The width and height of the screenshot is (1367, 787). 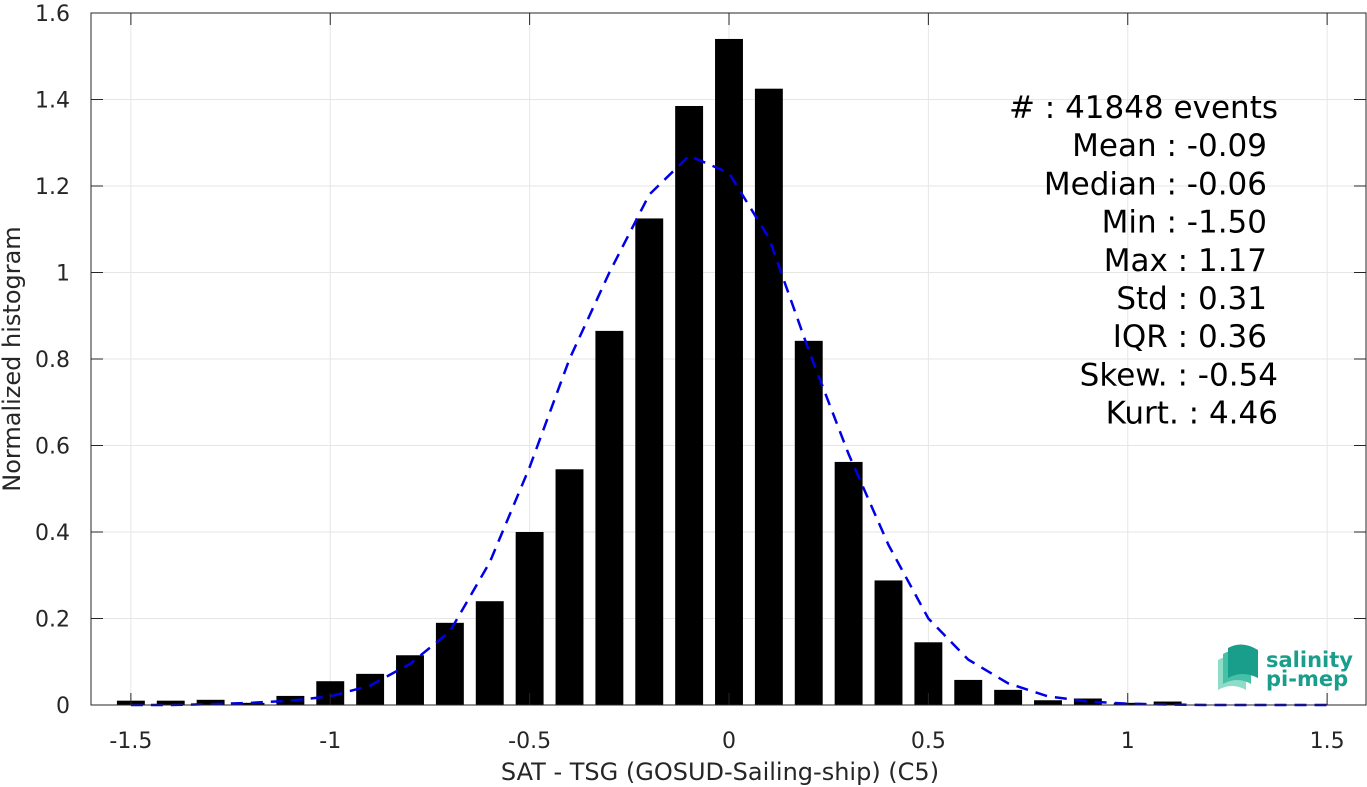 What do you see at coordinates (1155, 184) in the screenshot?
I see `stat-line: Median : -0.06` at bounding box center [1155, 184].